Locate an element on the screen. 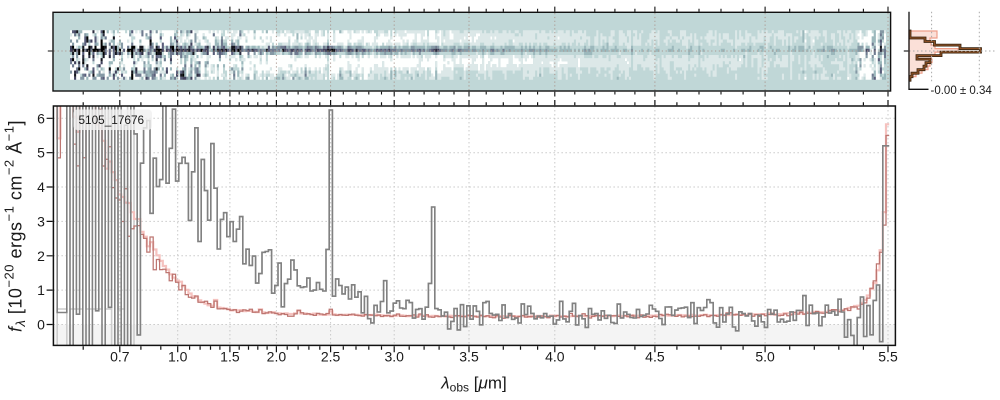 This screenshot has height=400, width=1000. svg-text: λobs [μm] is located at coordinates (473, 384).